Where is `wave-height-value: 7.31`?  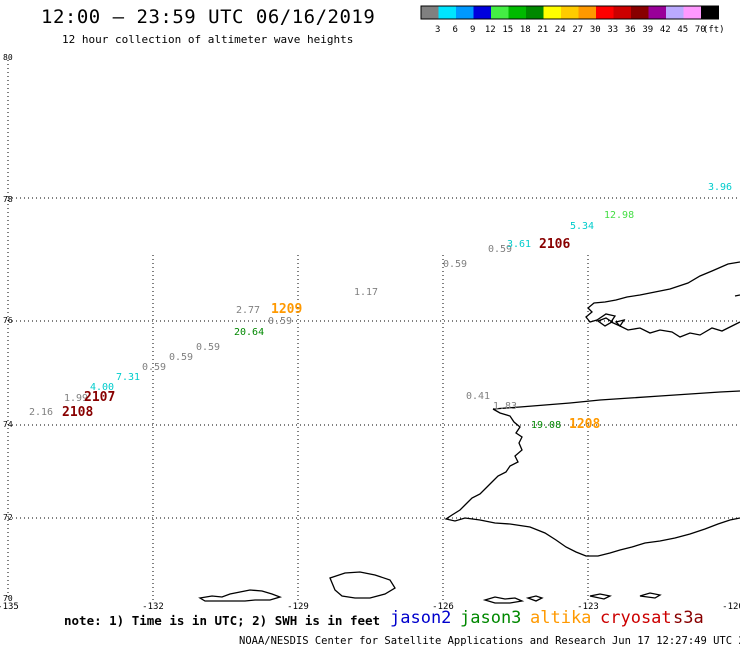 wave-height-value: 7.31 is located at coordinates (128, 377).